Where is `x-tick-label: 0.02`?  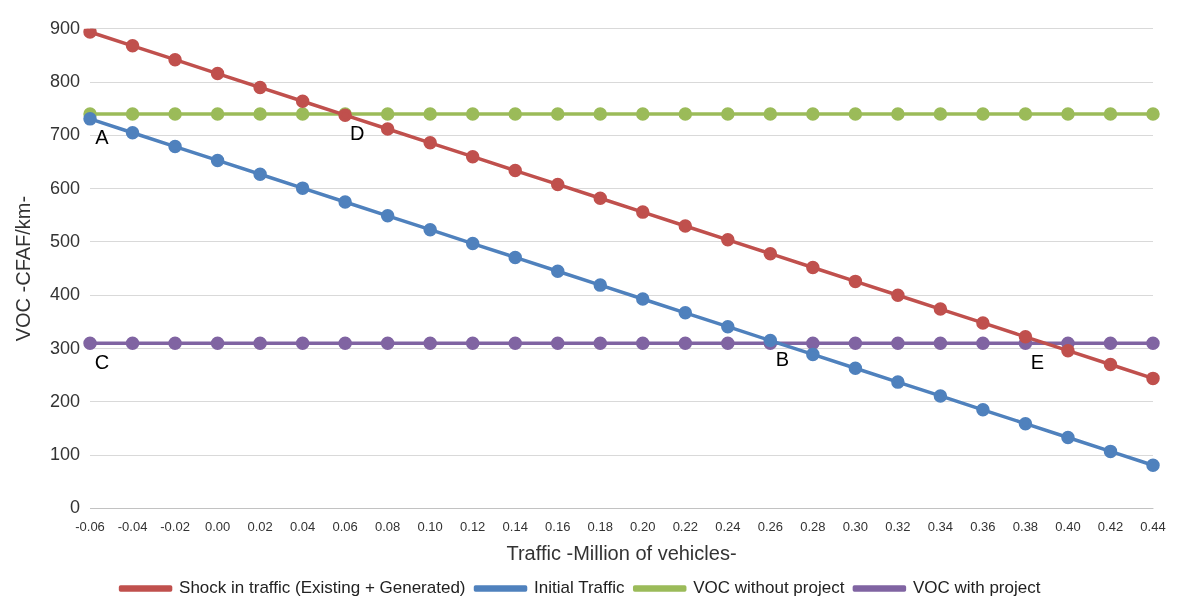 x-tick-label: 0.02 is located at coordinates (260, 526).